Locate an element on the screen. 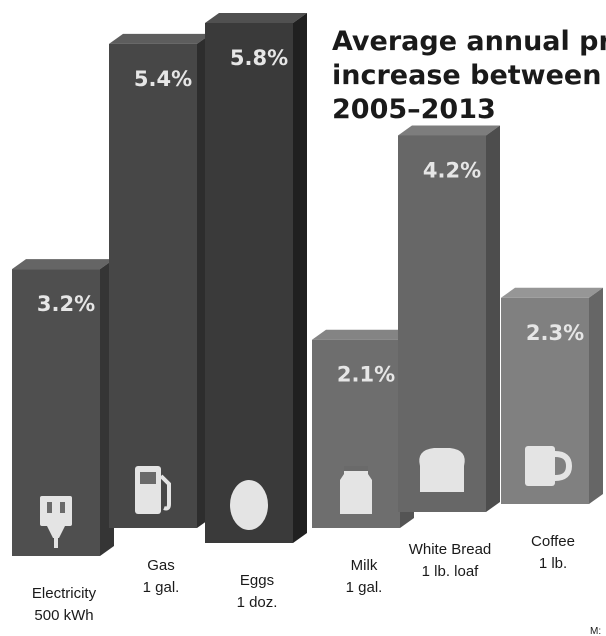  category-label-line: Electricity is located at coordinates (64, 593).